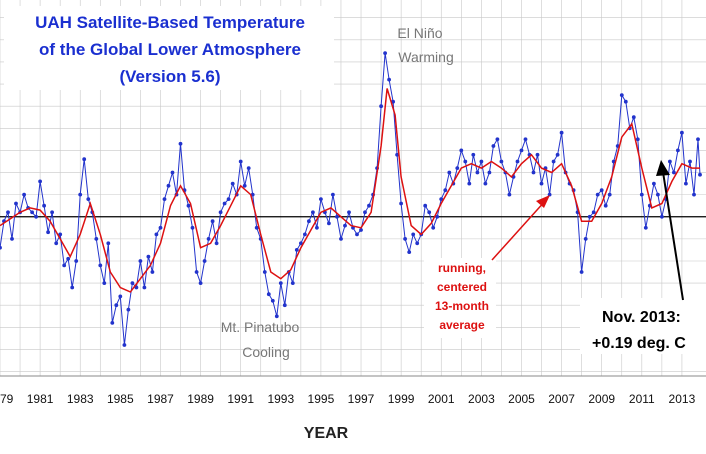 This screenshot has height=454, width=706. Describe the element at coordinates (419, 33) in the screenshot. I see `el-nino-label-line-1: El Niño` at that location.